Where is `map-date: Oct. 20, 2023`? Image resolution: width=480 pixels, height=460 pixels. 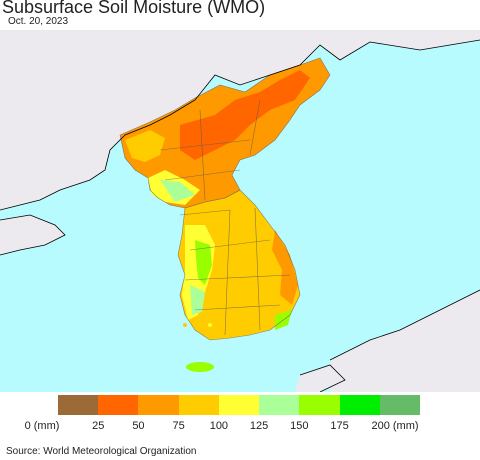
map-date: Oct. 20, 2023 is located at coordinates (38, 21).